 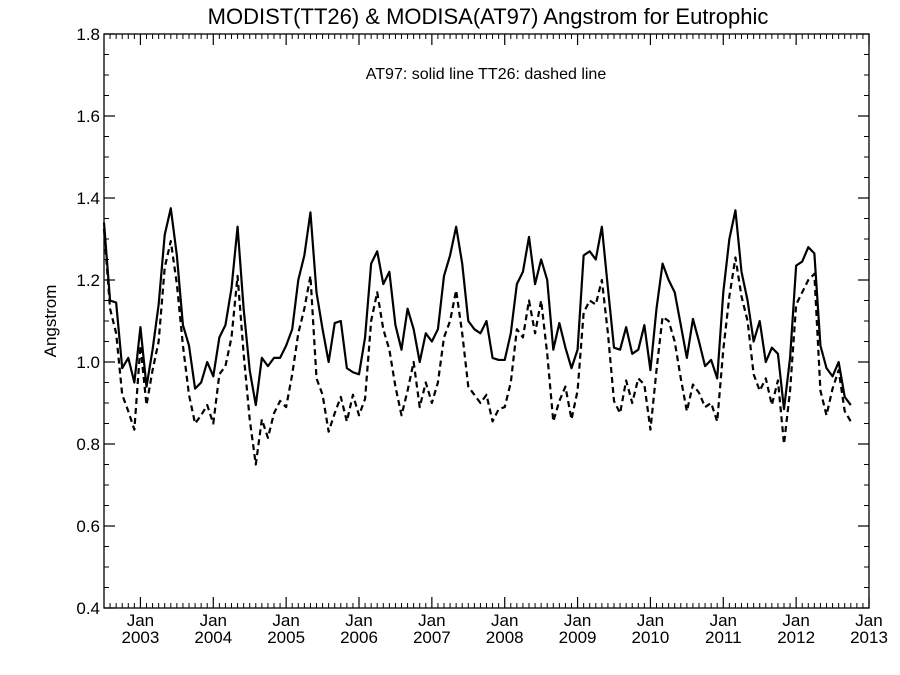 I want to click on y-tick-label: 1.2, so click(x=88, y=280).